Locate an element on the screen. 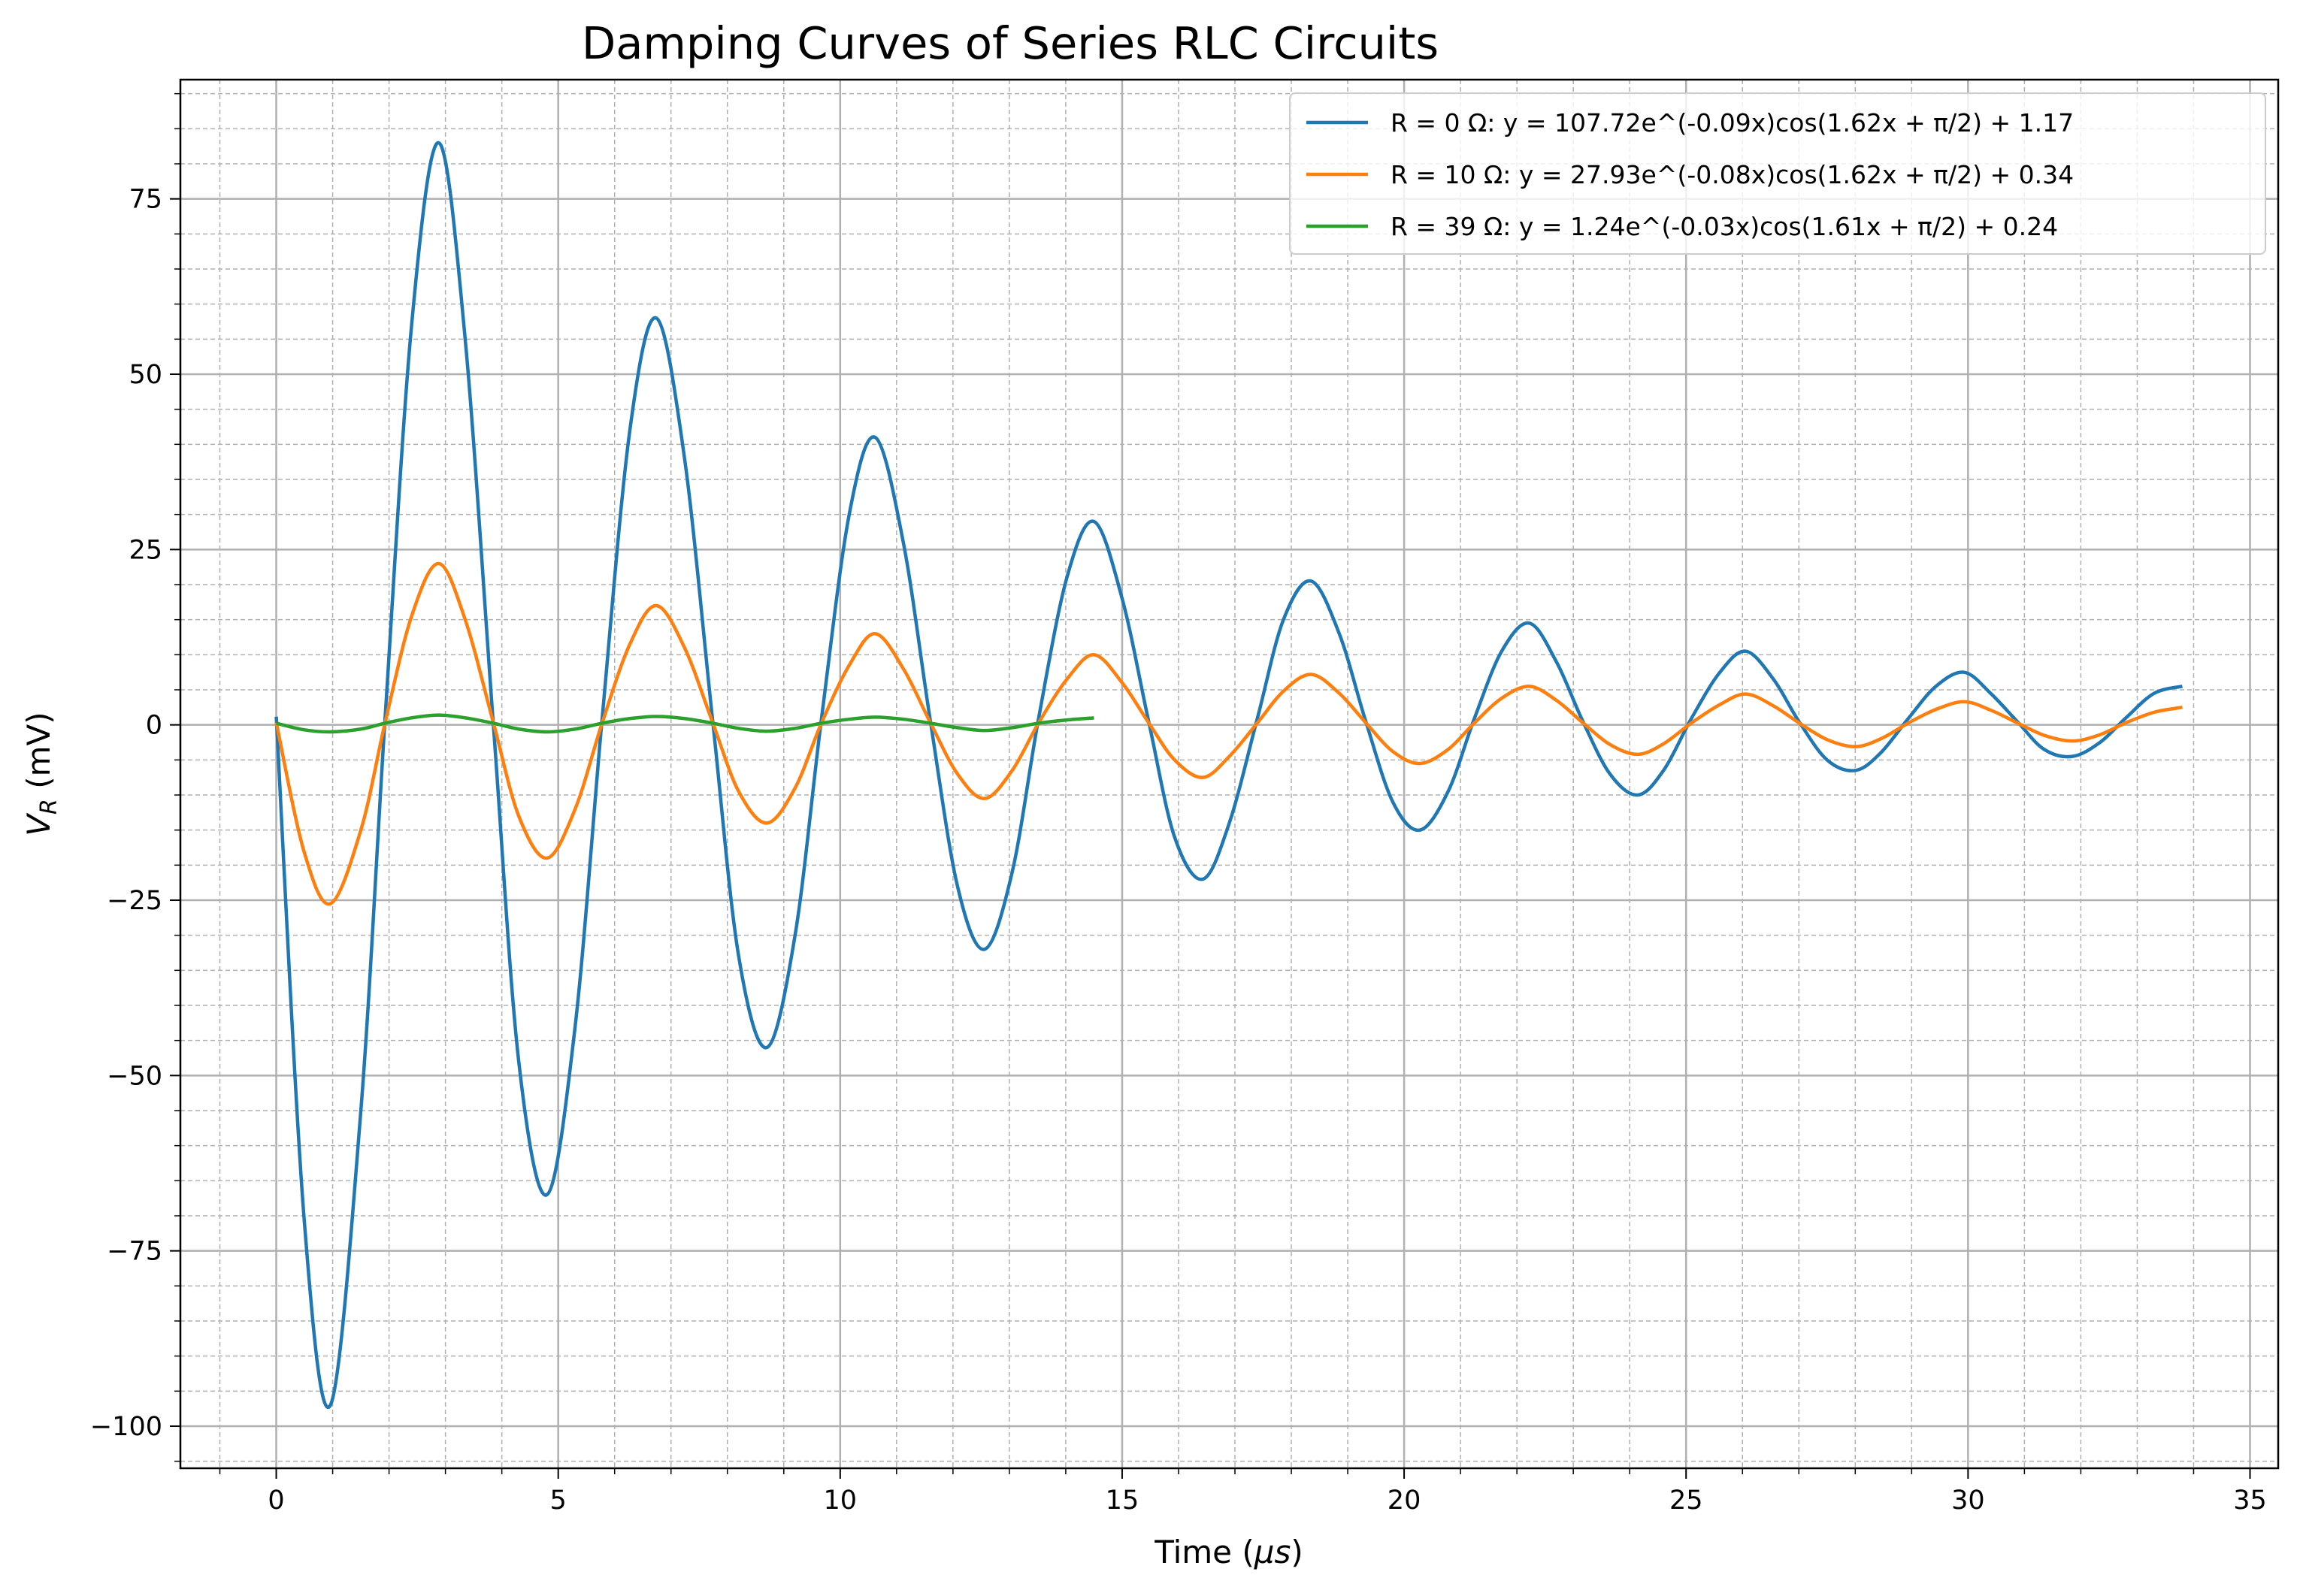 The width and height of the screenshot is (2300, 1596). x-tick-label: 35 is located at coordinates (2250, 1501).